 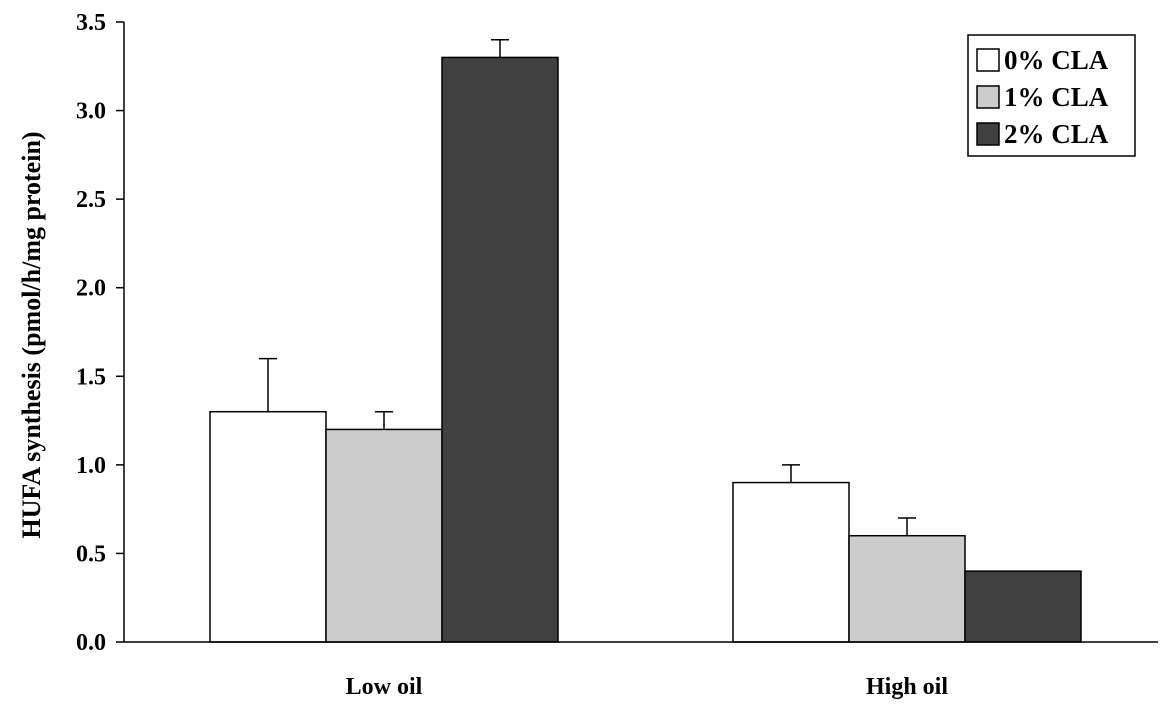 I want to click on y-tick-label: 0.5, so click(x=91, y=554).